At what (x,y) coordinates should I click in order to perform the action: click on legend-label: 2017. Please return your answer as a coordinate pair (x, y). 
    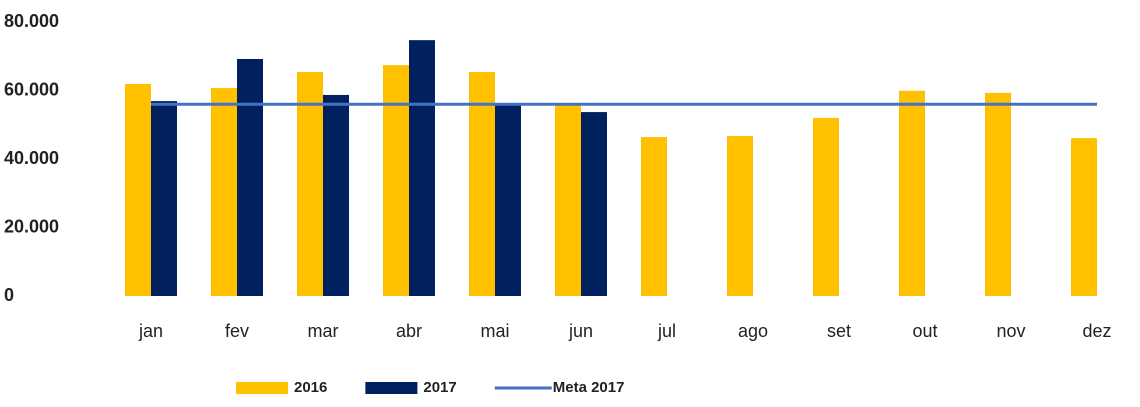
    Looking at the image, I should click on (439, 387).